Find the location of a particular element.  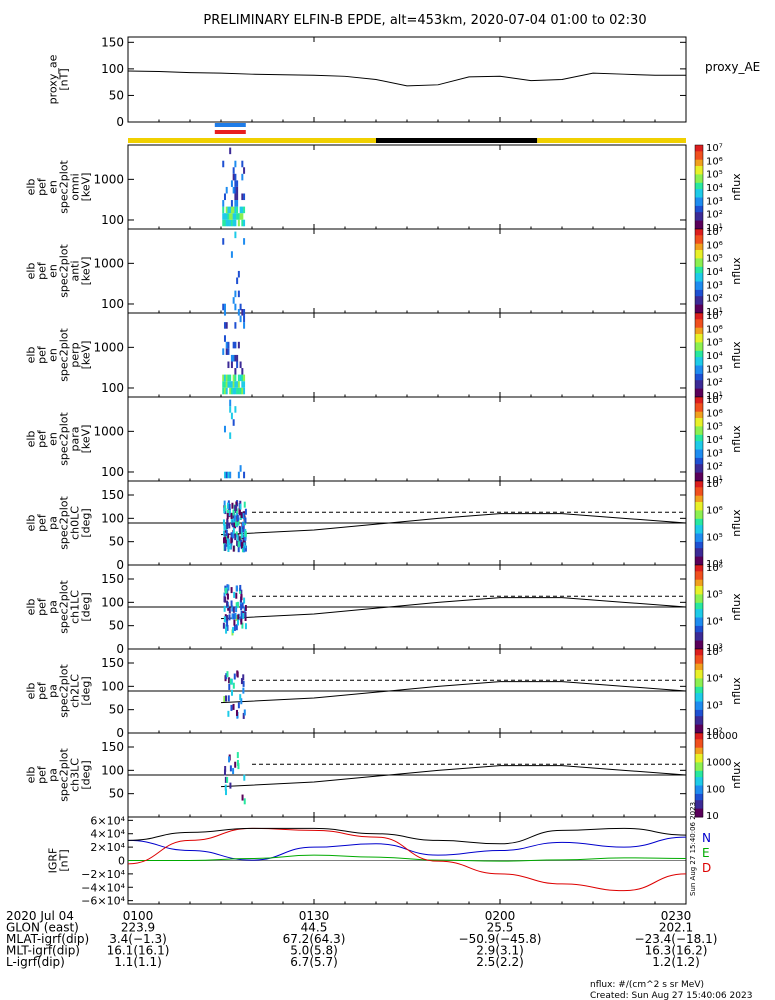

xlabel-row-value: 5.0(5.8) is located at coordinates (314, 951).